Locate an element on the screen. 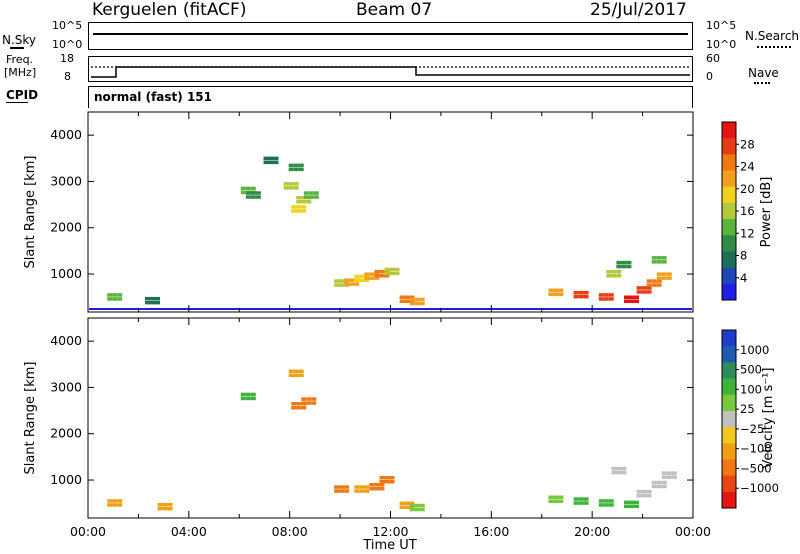  x-tick-label: 00:00 is located at coordinates (693, 531).